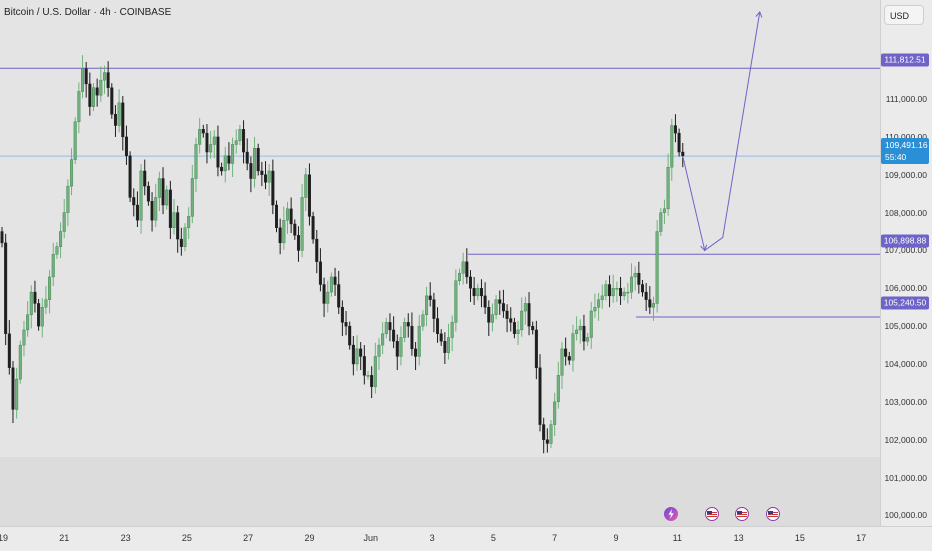 The image size is (932, 551). What do you see at coordinates (905, 241) in the screenshot?
I see `level-label-106898: 106,898.88` at bounding box center [905, 241].